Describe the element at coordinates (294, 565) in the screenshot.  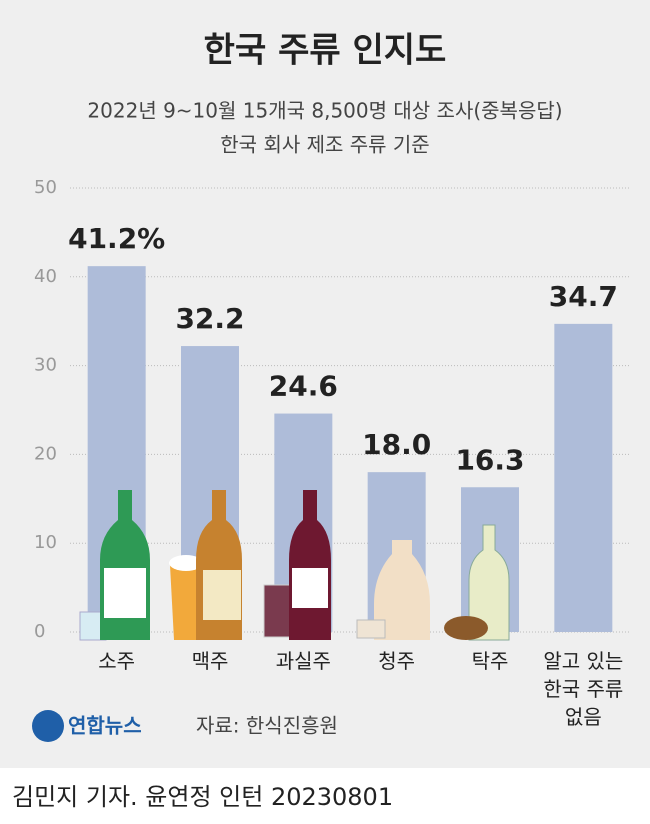
I see `decoration` at that location.